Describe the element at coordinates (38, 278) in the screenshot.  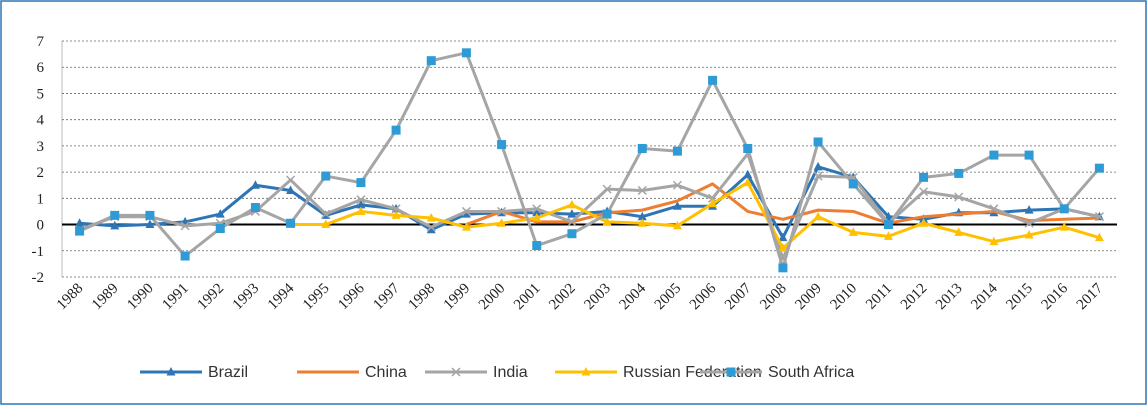
I see `y-tick-label: -2` at that location.